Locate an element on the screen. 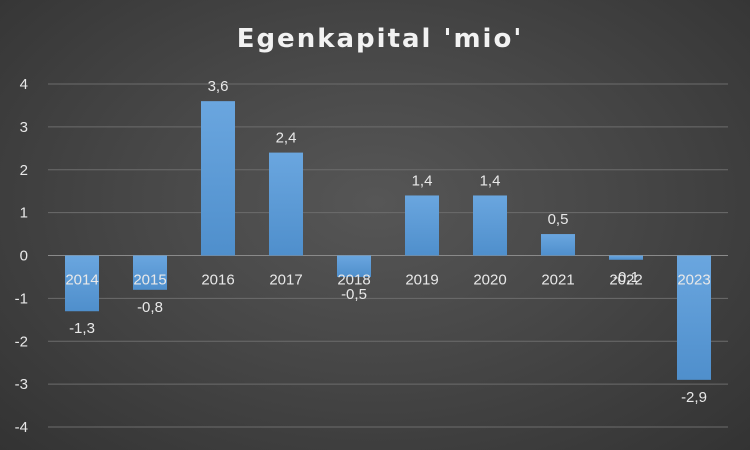  data-label: -0,5 is located at coordinates (354, 294).